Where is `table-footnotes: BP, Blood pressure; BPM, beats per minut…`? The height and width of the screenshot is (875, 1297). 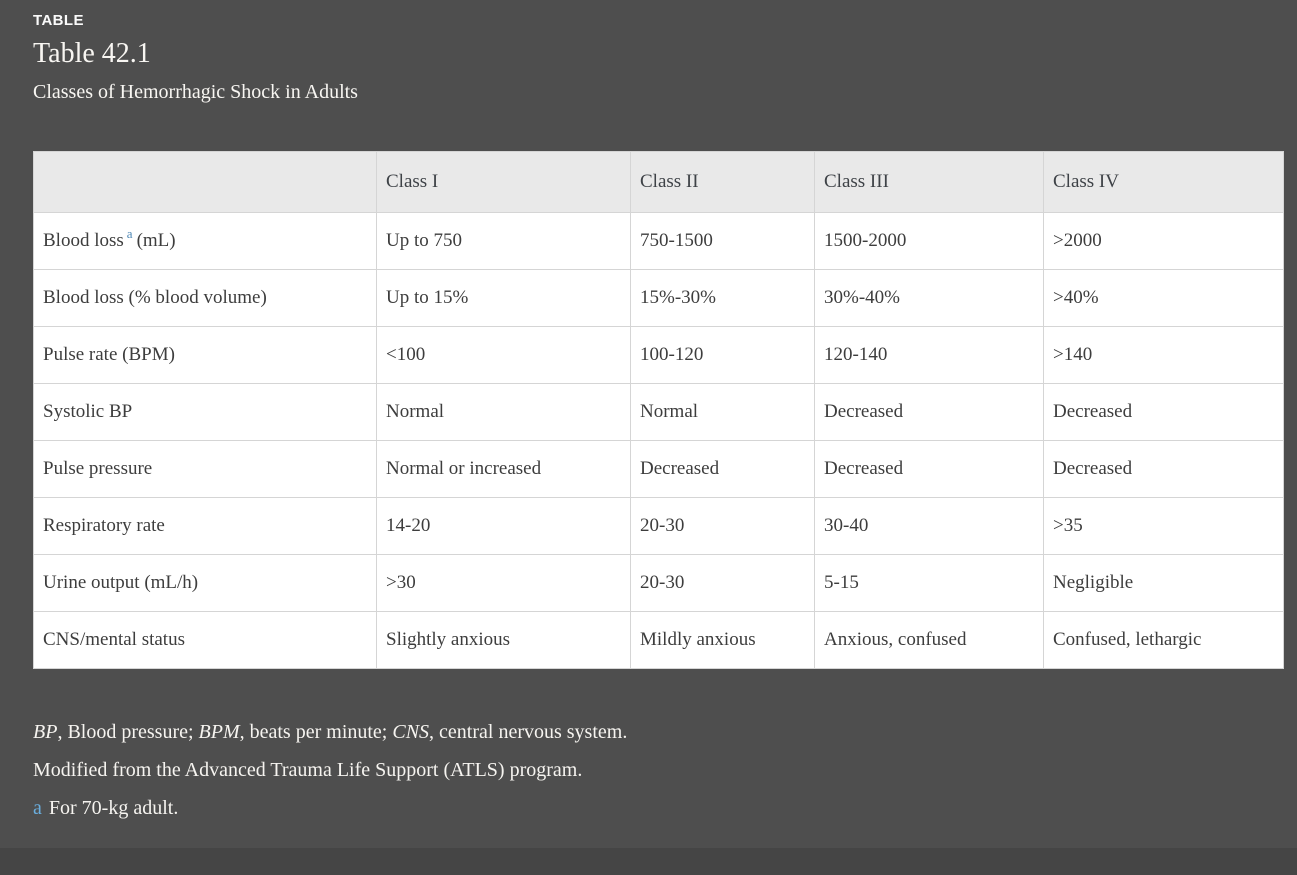 table-footnotes: BP, Blood pressure; BPM, beats per minut… is located at coordinates (658, 770).